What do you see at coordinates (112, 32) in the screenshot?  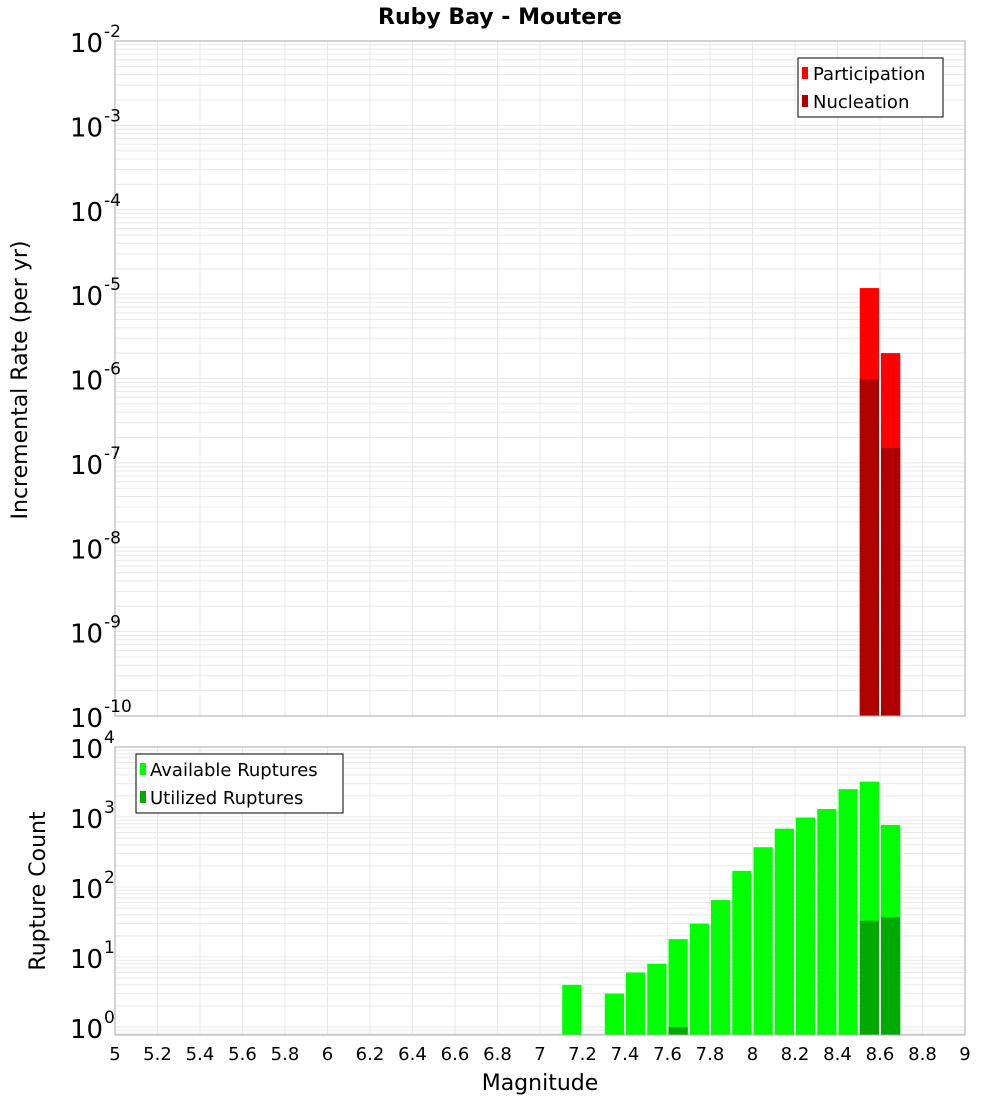 I see `y-tick-exponent: -2` at bounding box center [112, 32].